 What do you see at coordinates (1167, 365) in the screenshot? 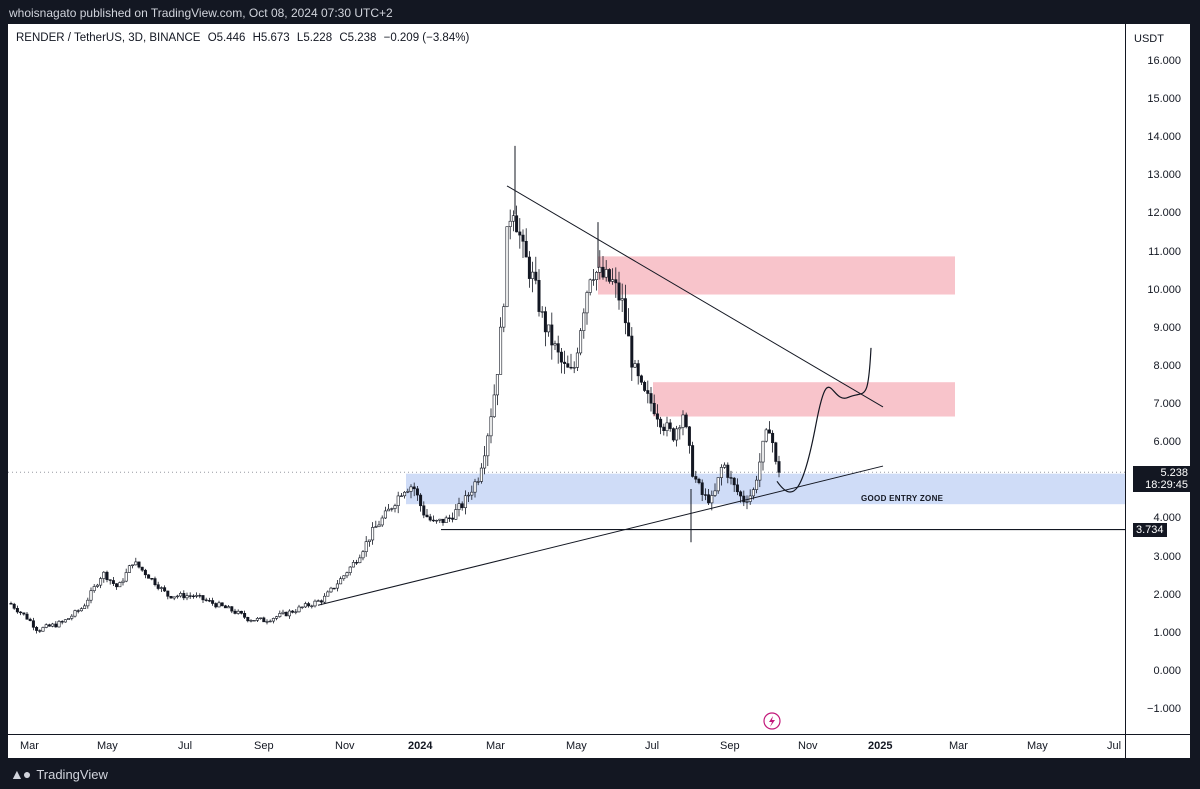
I see `price-tick-label: 8.000` at bounding box center [1167, 365].